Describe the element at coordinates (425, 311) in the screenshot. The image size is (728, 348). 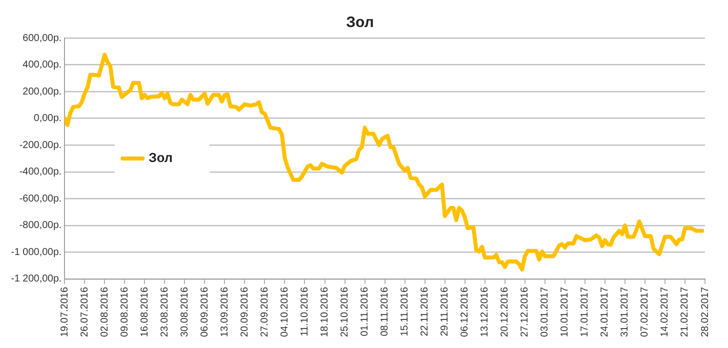
I see `x-tick-label: 22.11.2016` at that location.